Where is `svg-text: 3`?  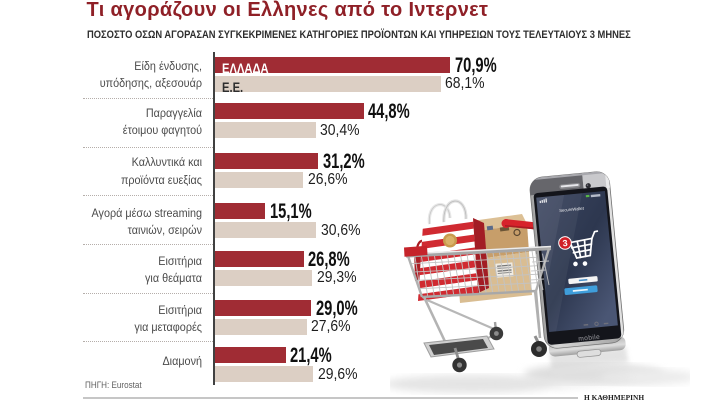
svg-text: 3 is located at coordinates (565, 243).